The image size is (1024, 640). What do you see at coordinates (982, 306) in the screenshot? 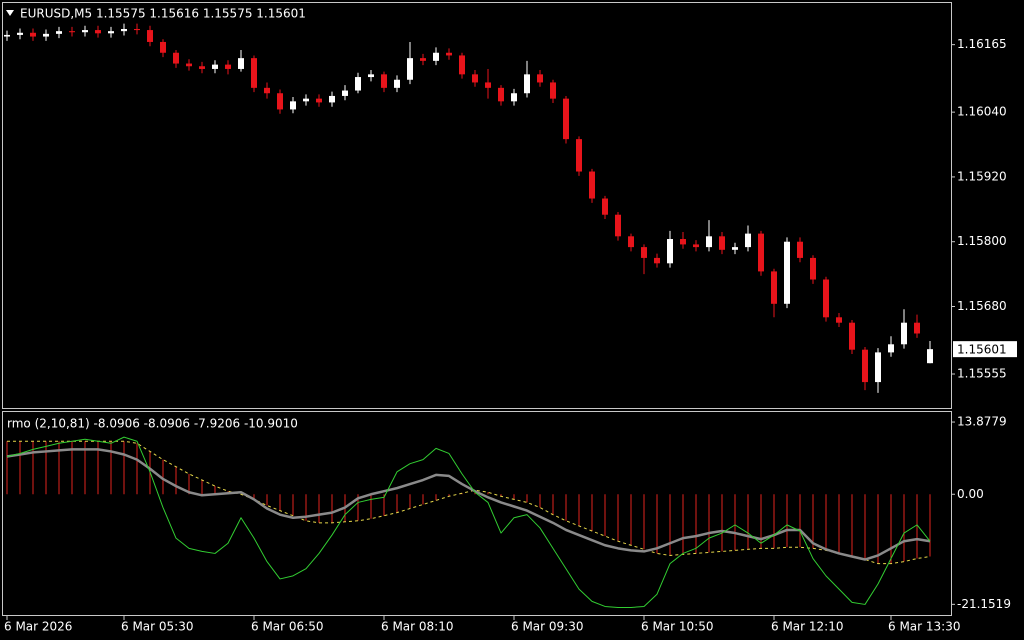
I see `y-tick-label: 1.15680` at bounding box center [982, 306].